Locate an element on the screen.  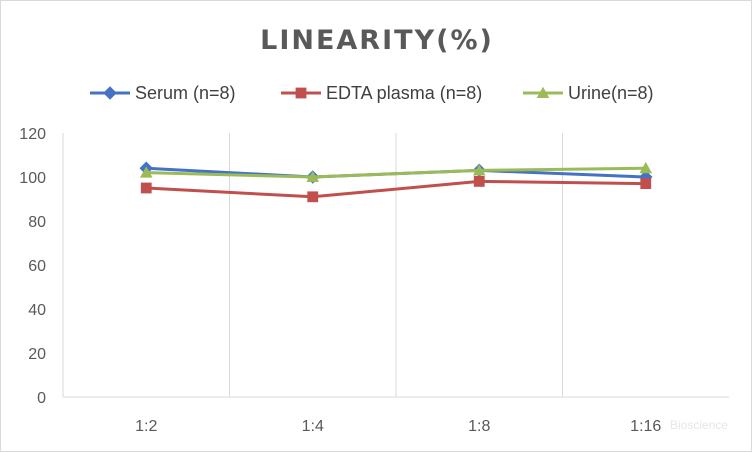
legend-item: Urine(n=8) is located at coordinates (588, 93).